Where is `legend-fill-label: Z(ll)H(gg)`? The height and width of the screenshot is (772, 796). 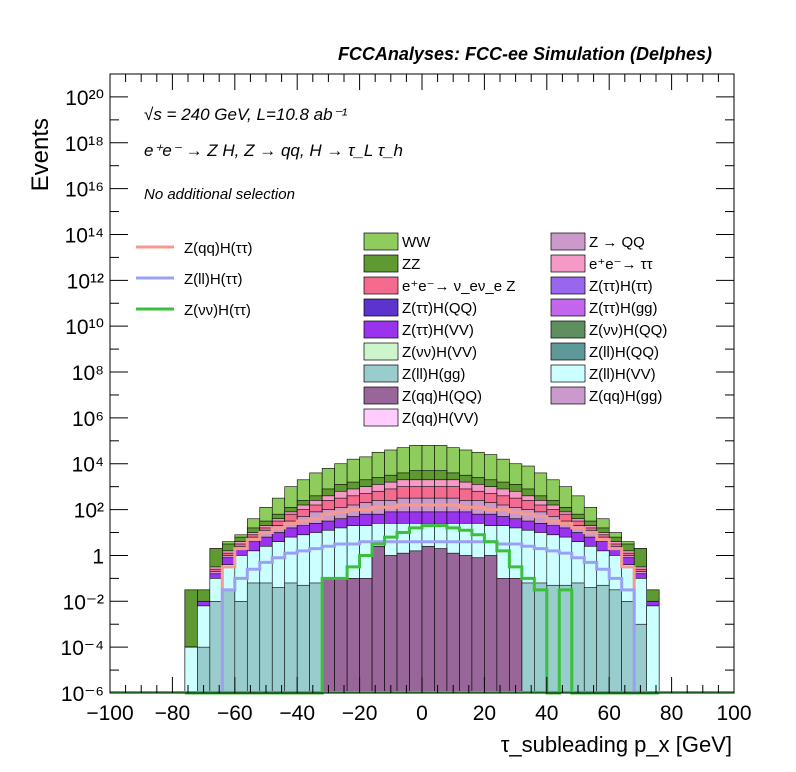
legend-fill-label: Z(ll)H(gg) is located at coordinates (433, 374).